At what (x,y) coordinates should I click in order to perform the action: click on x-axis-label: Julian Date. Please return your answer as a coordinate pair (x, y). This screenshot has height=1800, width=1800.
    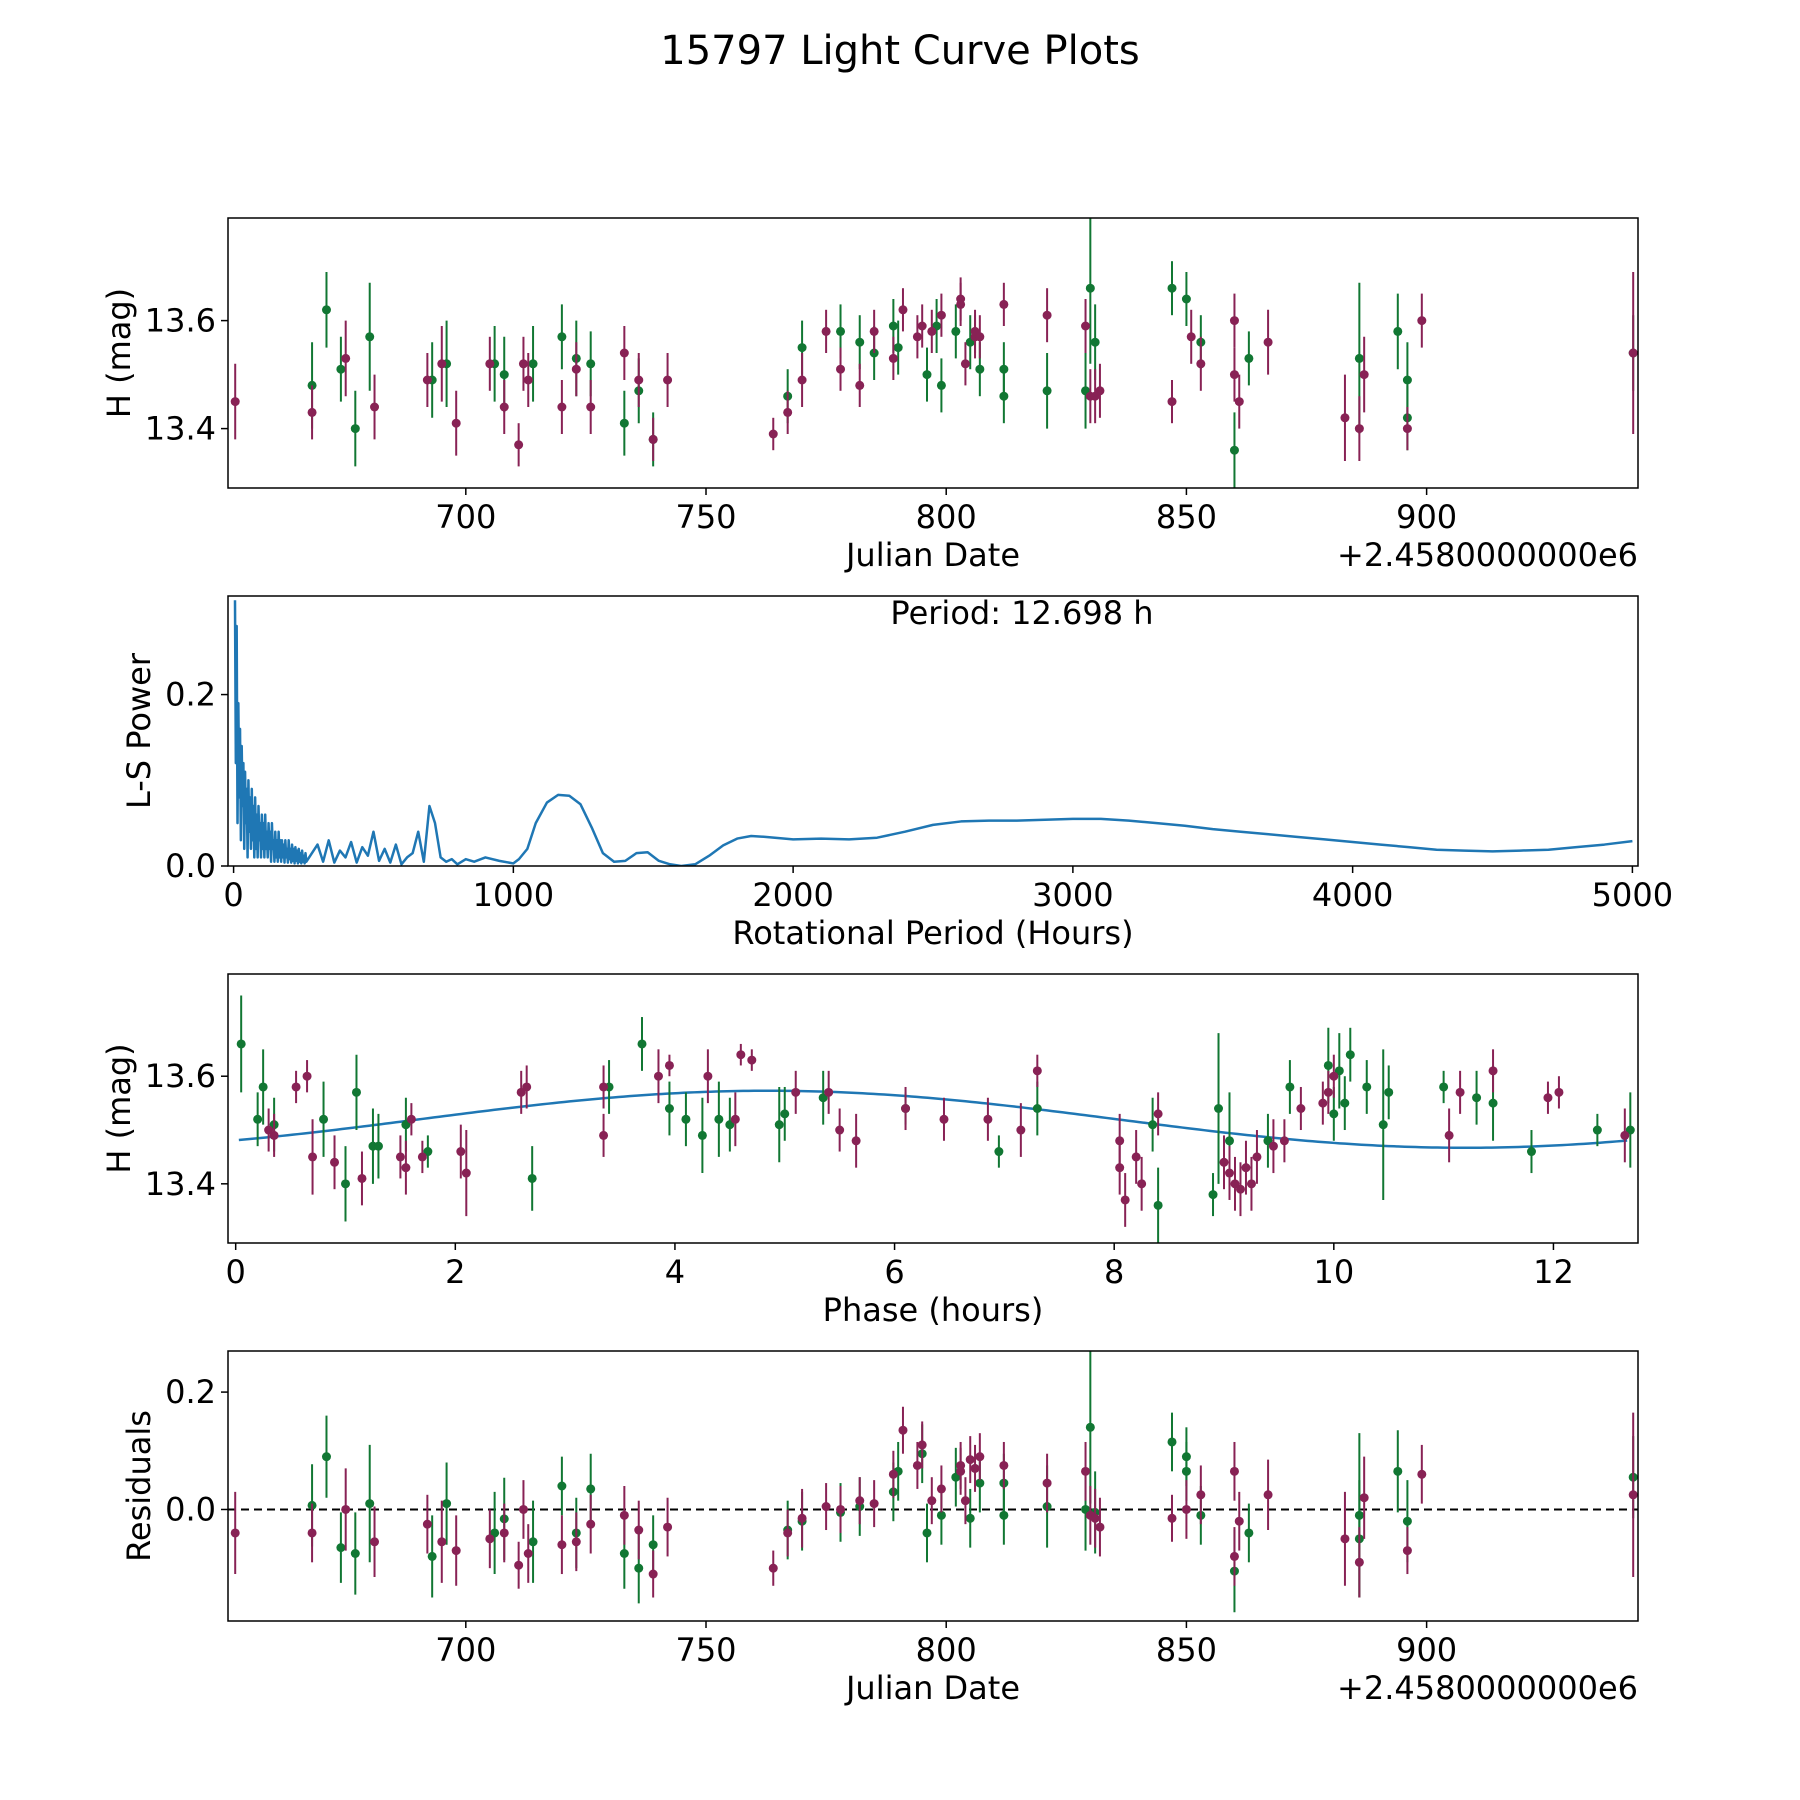
    Looking at the image, I should click on (932, 555).